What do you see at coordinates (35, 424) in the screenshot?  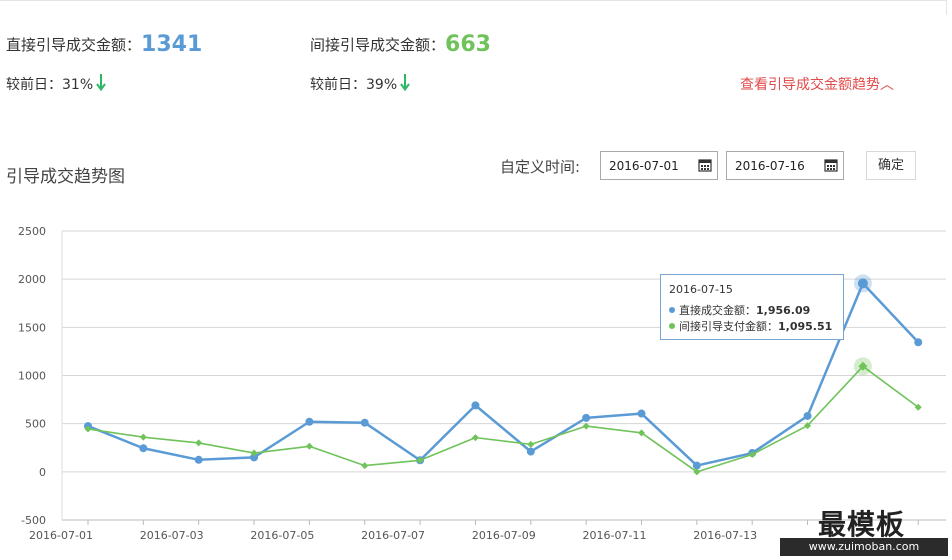 I see `y-tick-label: 500` at bounding box center [35, 424].